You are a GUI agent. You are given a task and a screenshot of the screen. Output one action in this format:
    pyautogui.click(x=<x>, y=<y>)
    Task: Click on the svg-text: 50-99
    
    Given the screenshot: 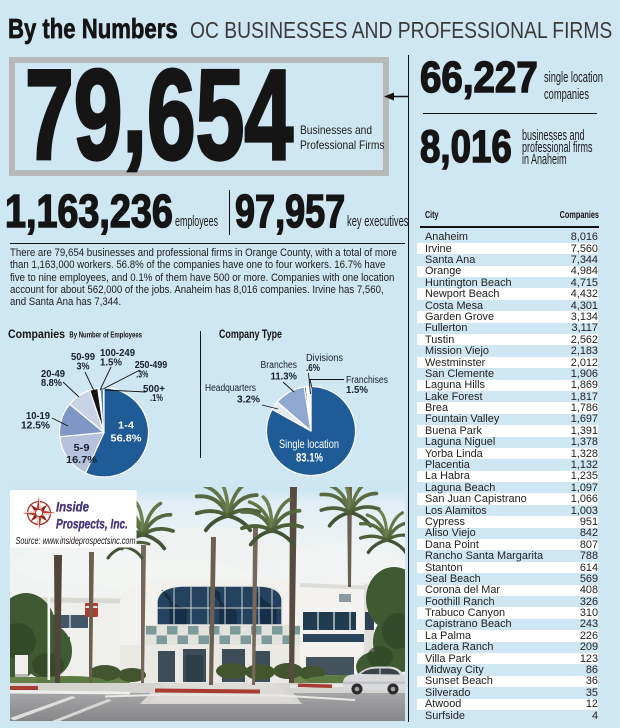 What is the action you would take?
    pyautogui.click(x=83, y=357)
    